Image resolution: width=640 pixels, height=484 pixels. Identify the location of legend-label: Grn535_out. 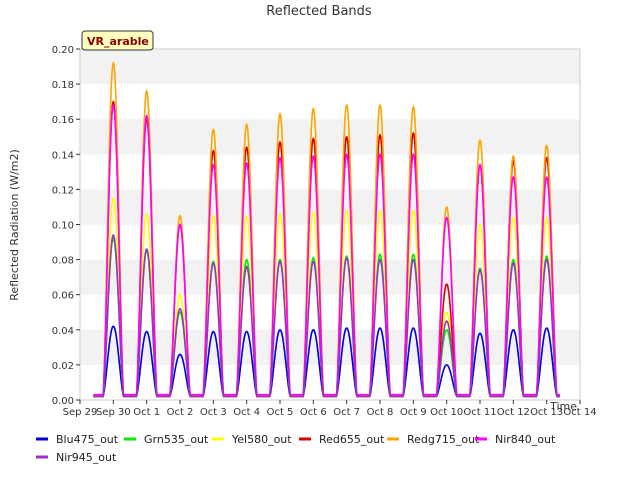
(176, 439).